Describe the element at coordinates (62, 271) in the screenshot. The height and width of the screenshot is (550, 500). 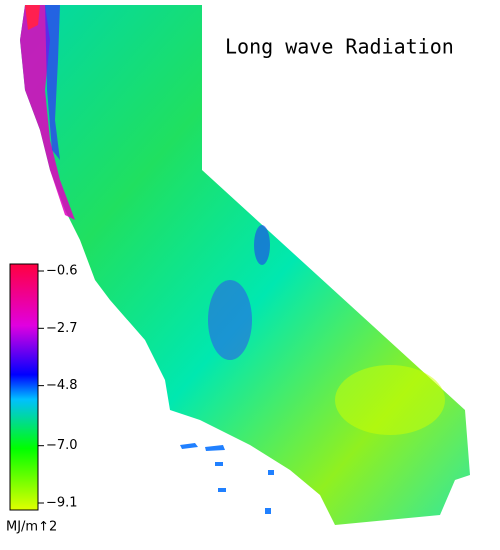
I see `colorbar-tick-label: −0.6` at that location.